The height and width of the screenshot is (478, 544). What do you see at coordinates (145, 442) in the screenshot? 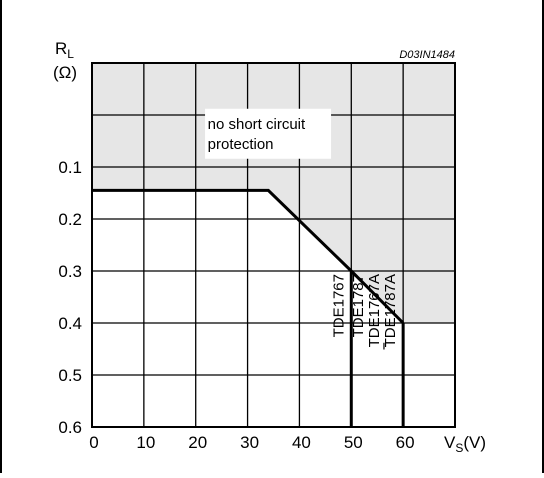
I see `x-tick-label: 10` at bounding box center [145, 442].